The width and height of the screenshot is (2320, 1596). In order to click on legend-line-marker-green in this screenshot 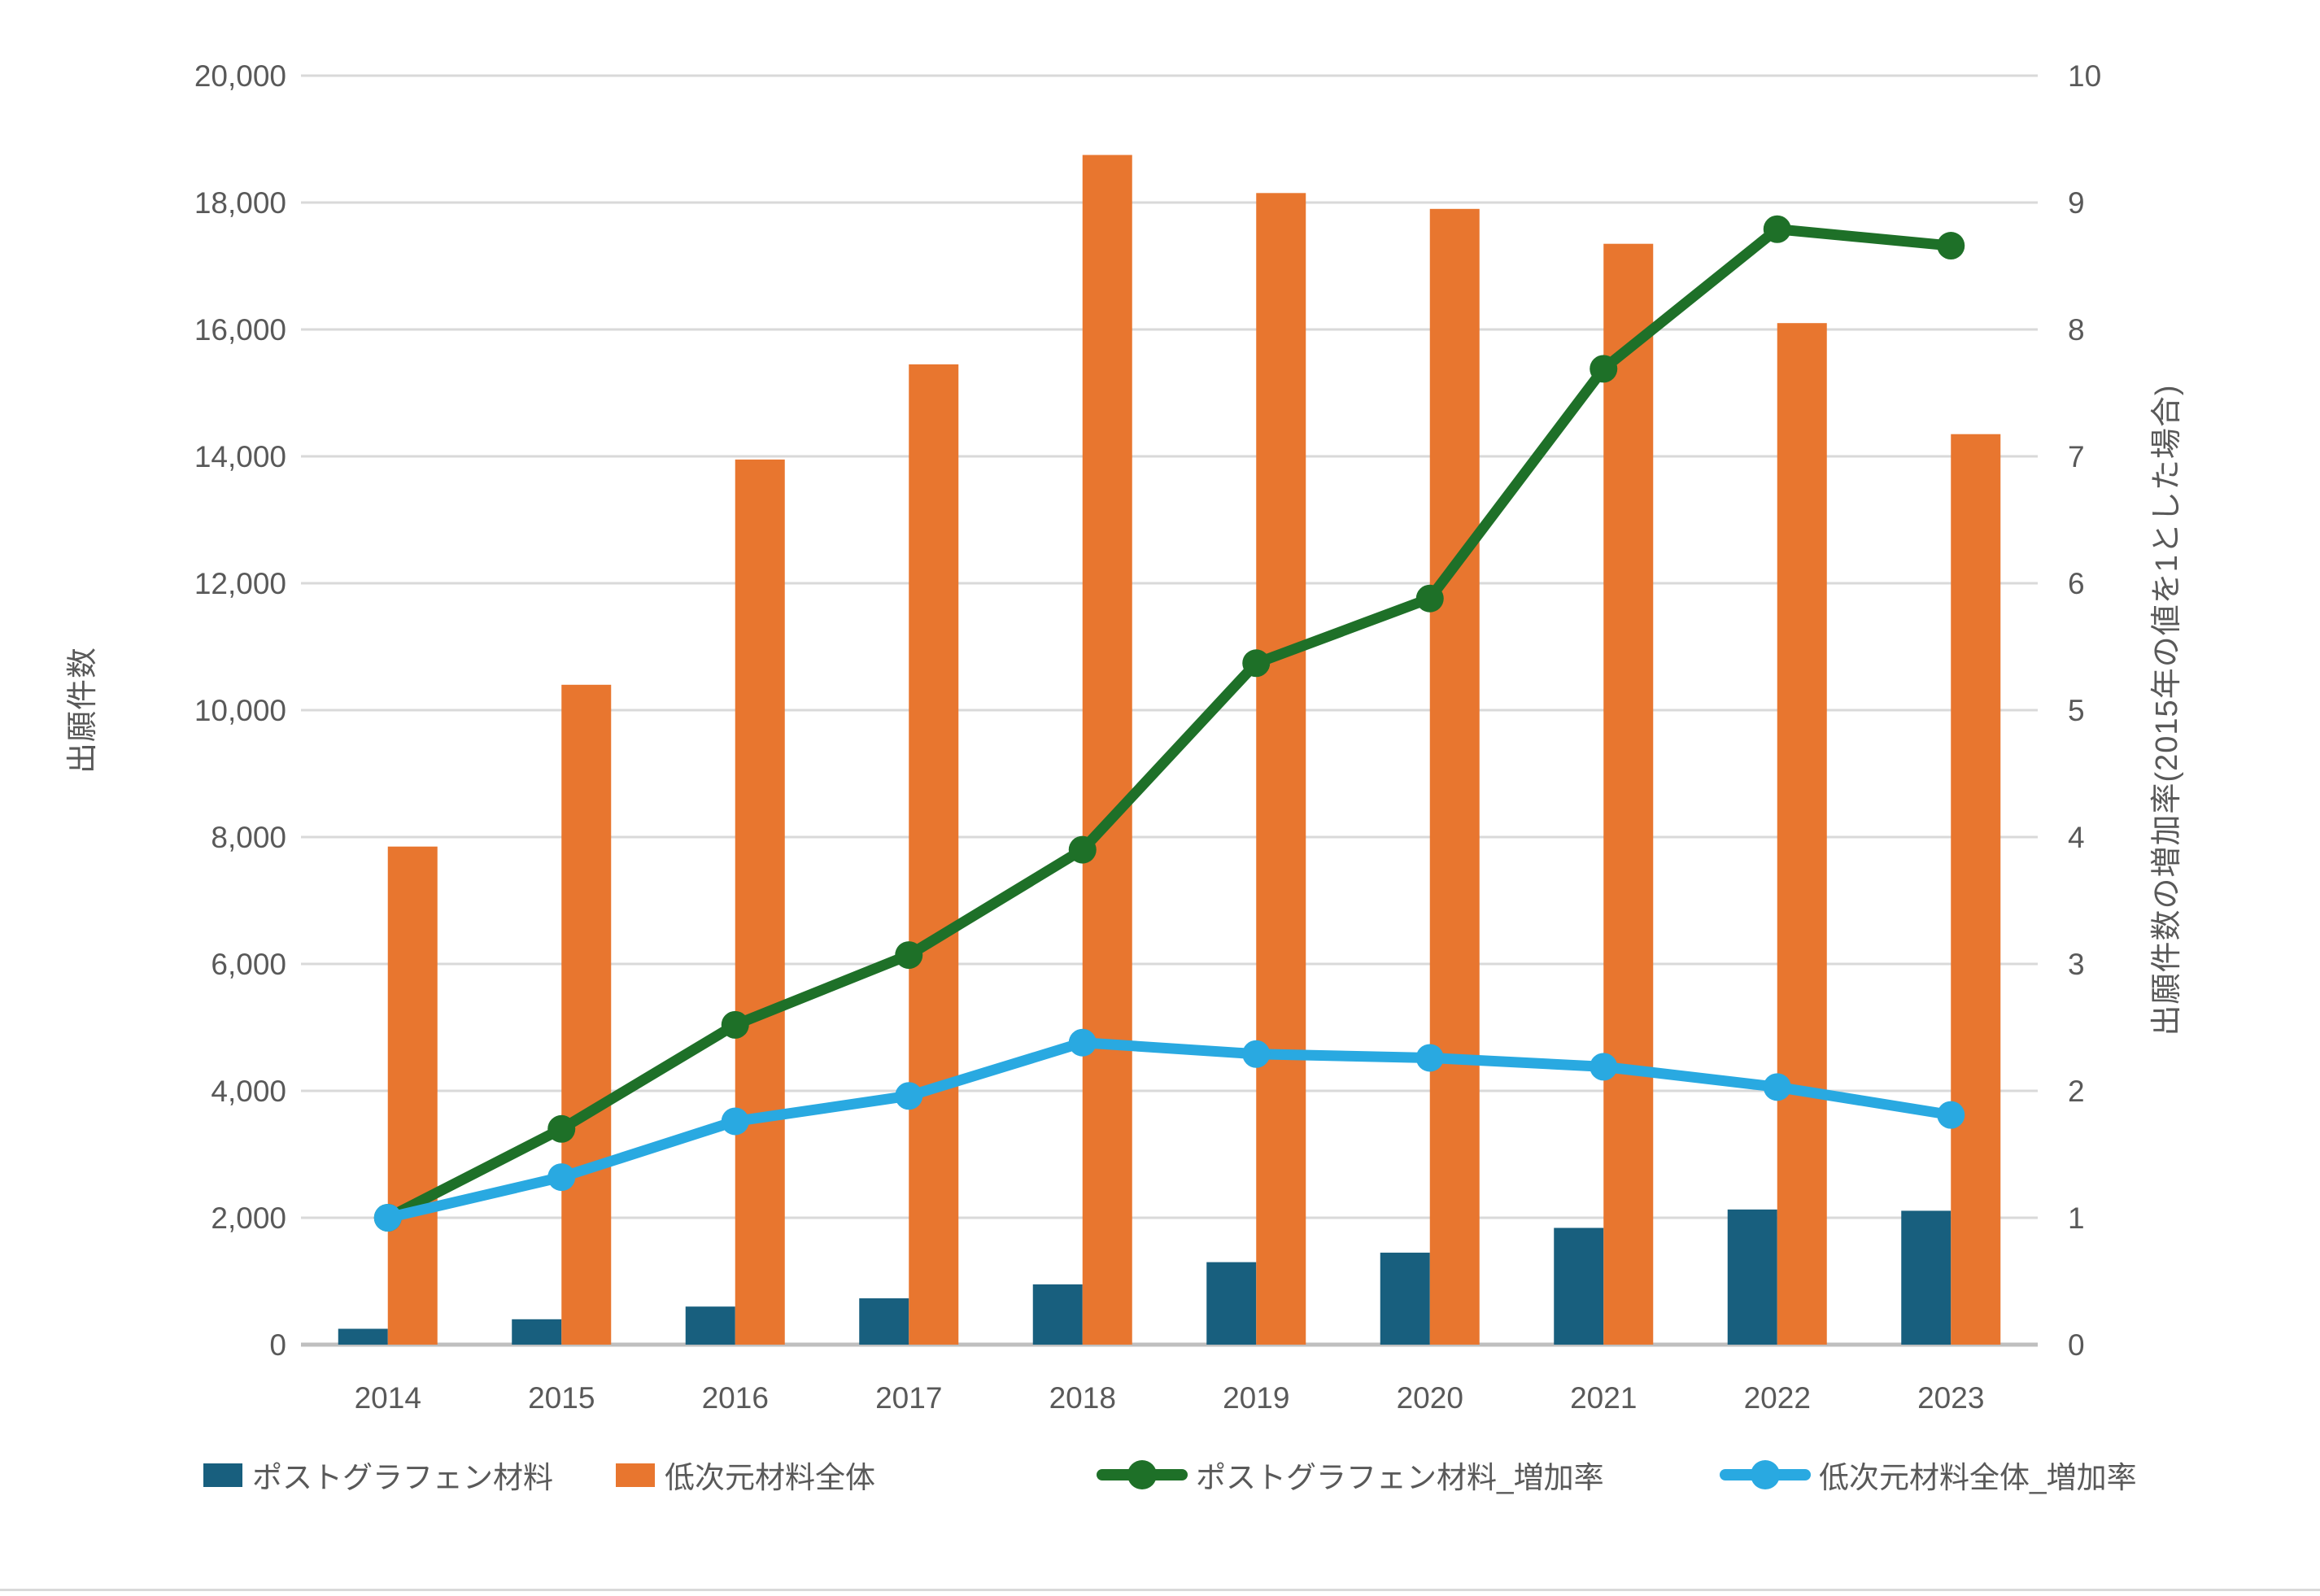, I will do `click(1142, 1474)`.